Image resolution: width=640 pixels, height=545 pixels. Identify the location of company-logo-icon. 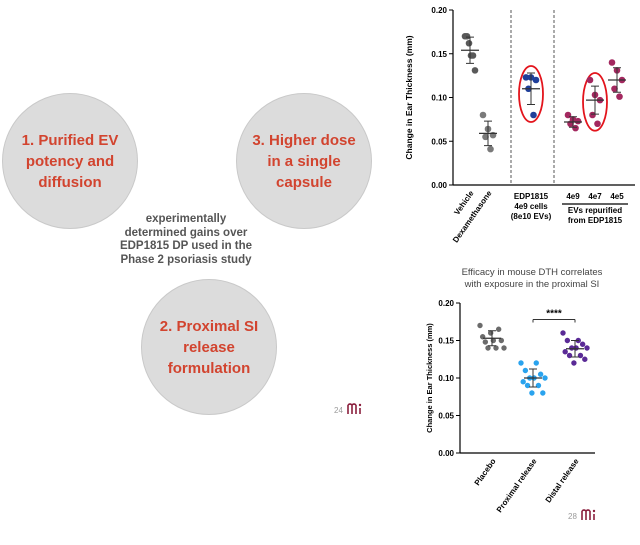
(354, 408).